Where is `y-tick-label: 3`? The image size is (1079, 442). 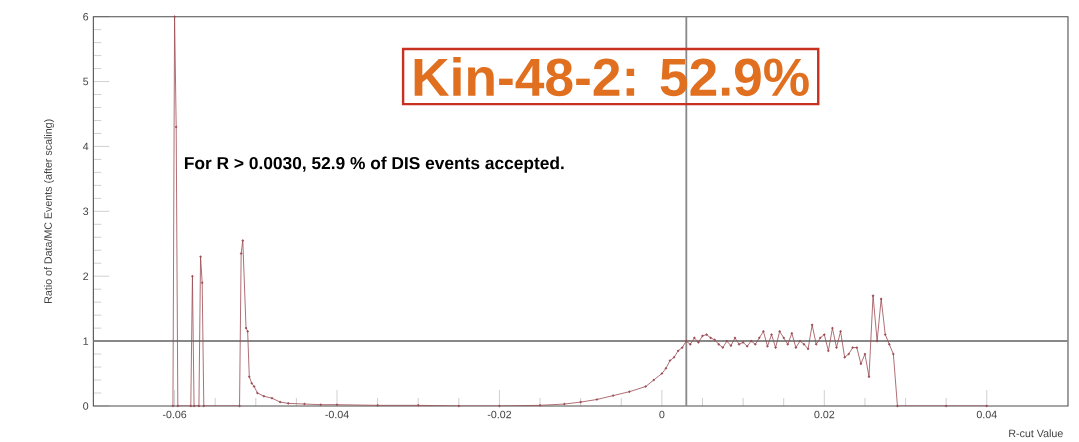 y-tick-label: 3 is located at coordinates (86, 211).